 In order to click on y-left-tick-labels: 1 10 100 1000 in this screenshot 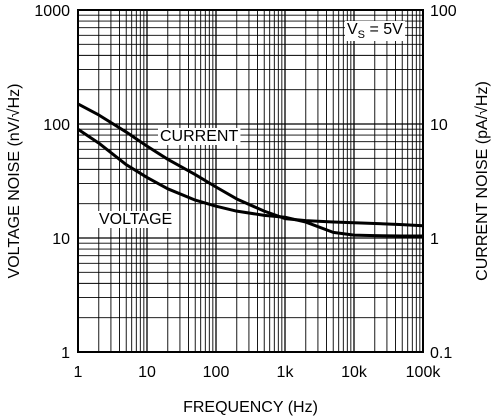, I will do `click(52, 182)`.